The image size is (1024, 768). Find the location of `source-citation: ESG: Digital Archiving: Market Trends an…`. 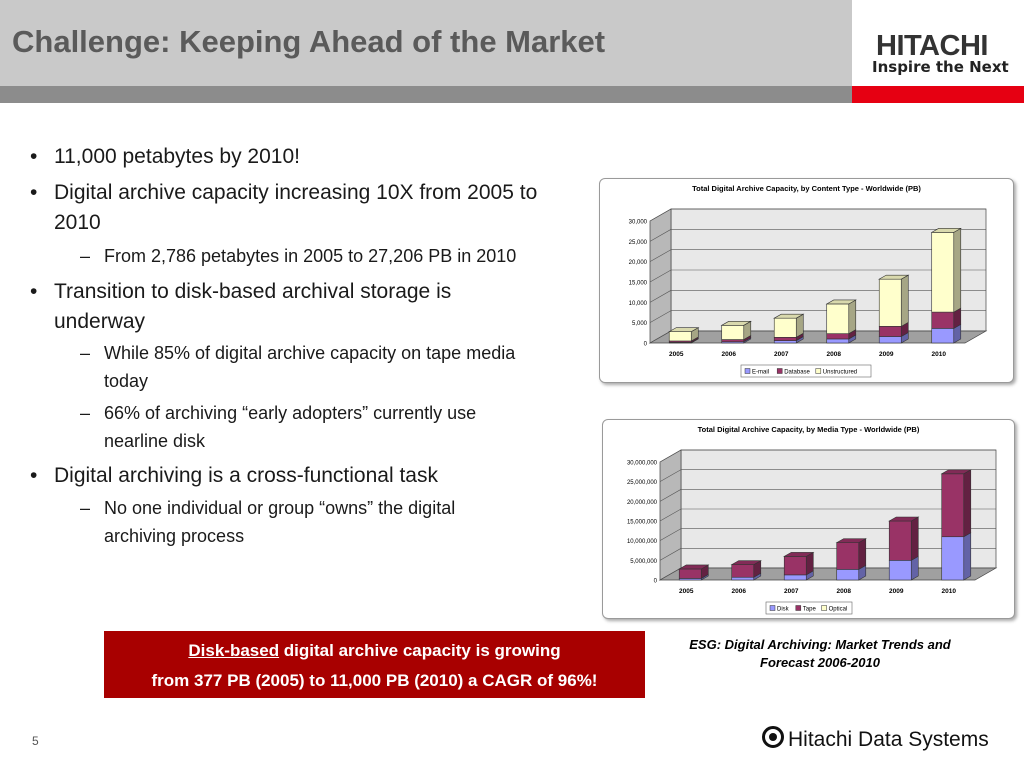

source-citation: ESG: Digital Archiving: Market Trends an… is located at coordinates (820, 654).